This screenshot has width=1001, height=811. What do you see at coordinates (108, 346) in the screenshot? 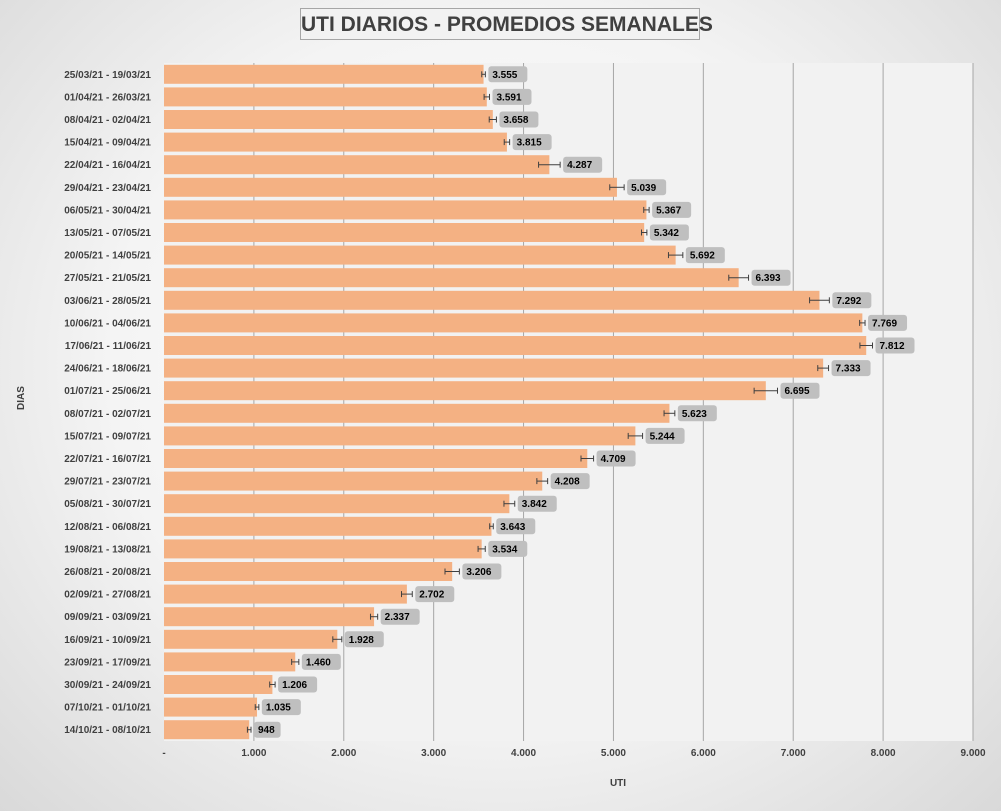
I see `y-category-label: 17/06/21 - 11/06/21` at bounding box center [108, 346].